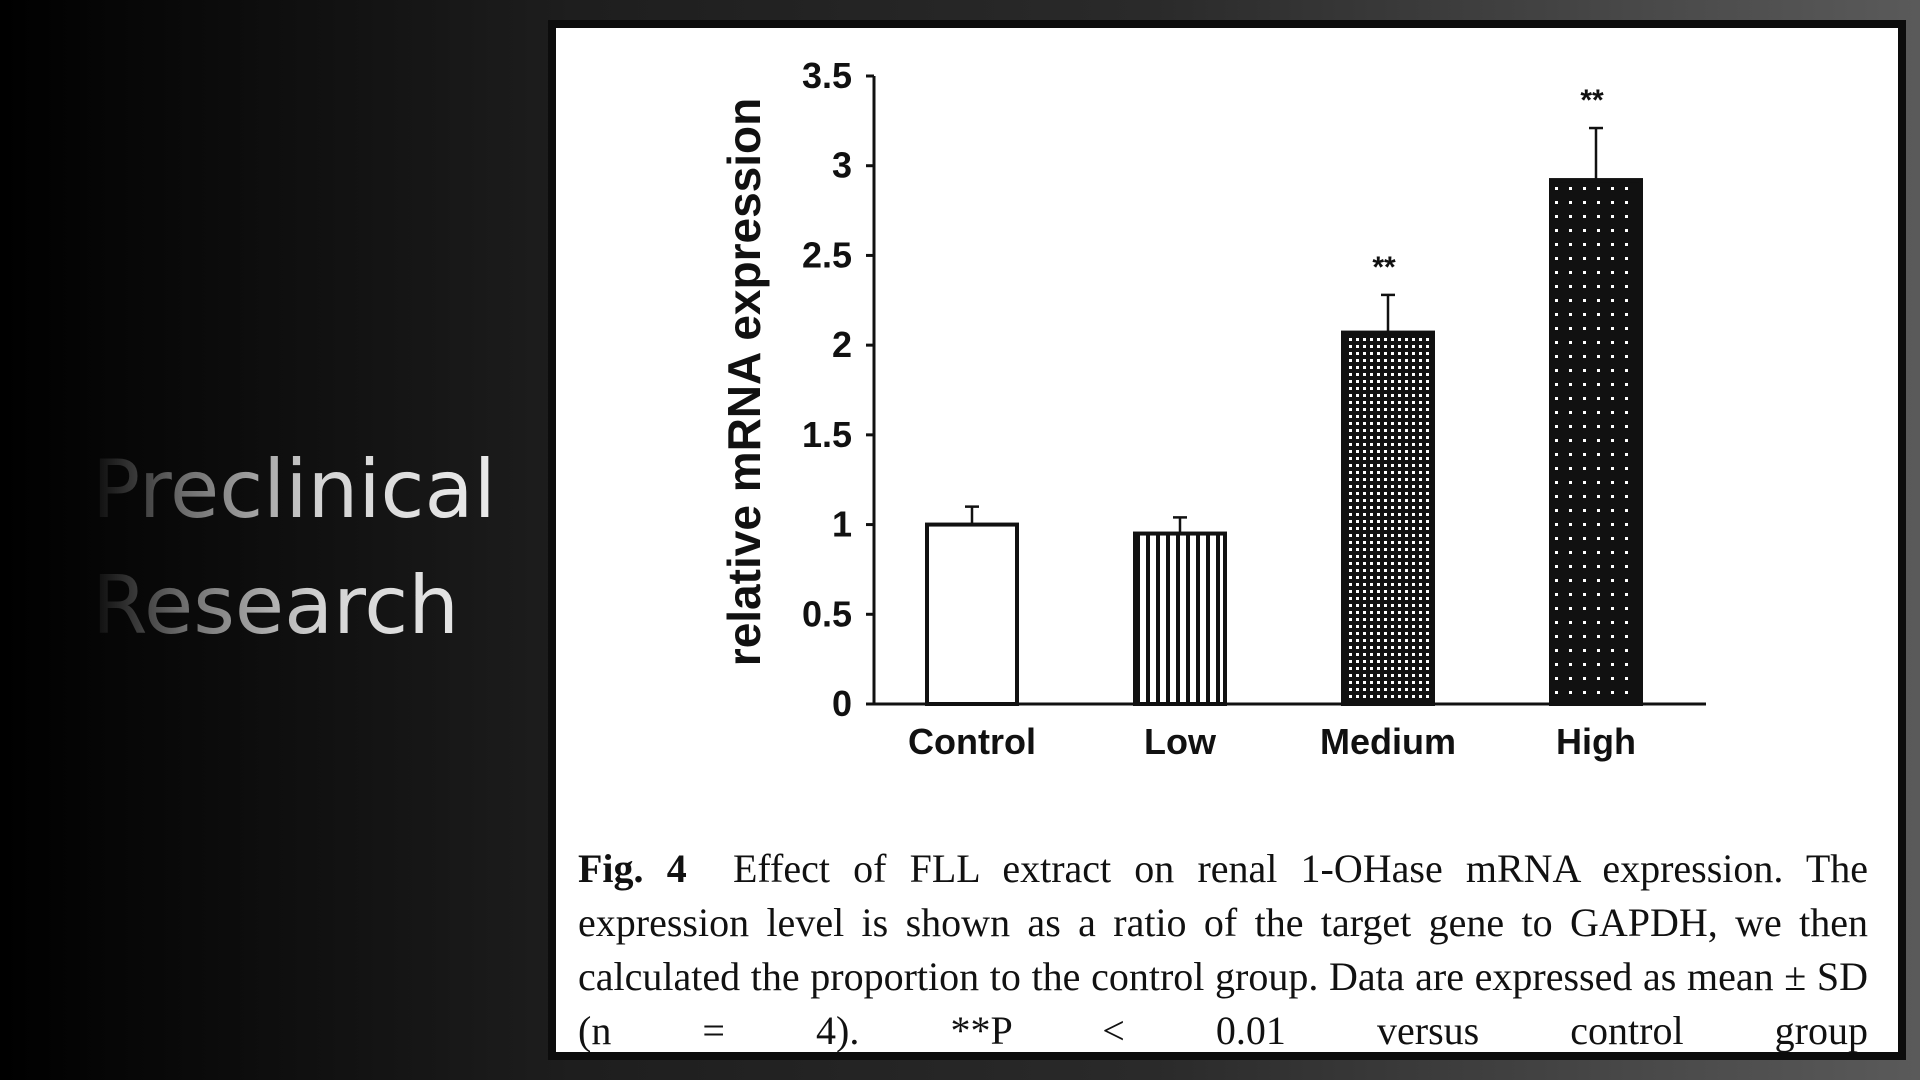 This screenshot has height=1080, width=1920. Describe the element at coordinates (1180, 618) in the screenshot. I see `bar-low` at that location.